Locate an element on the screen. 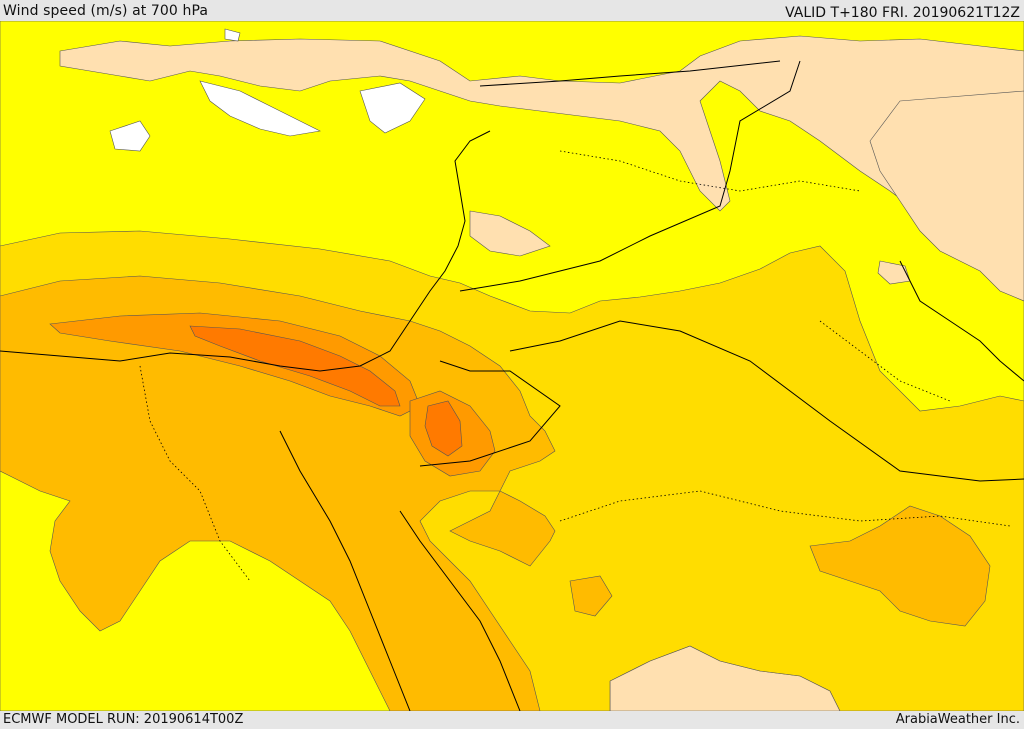  wind-band-lt-5-aegean is located at coordinates (260, 108).